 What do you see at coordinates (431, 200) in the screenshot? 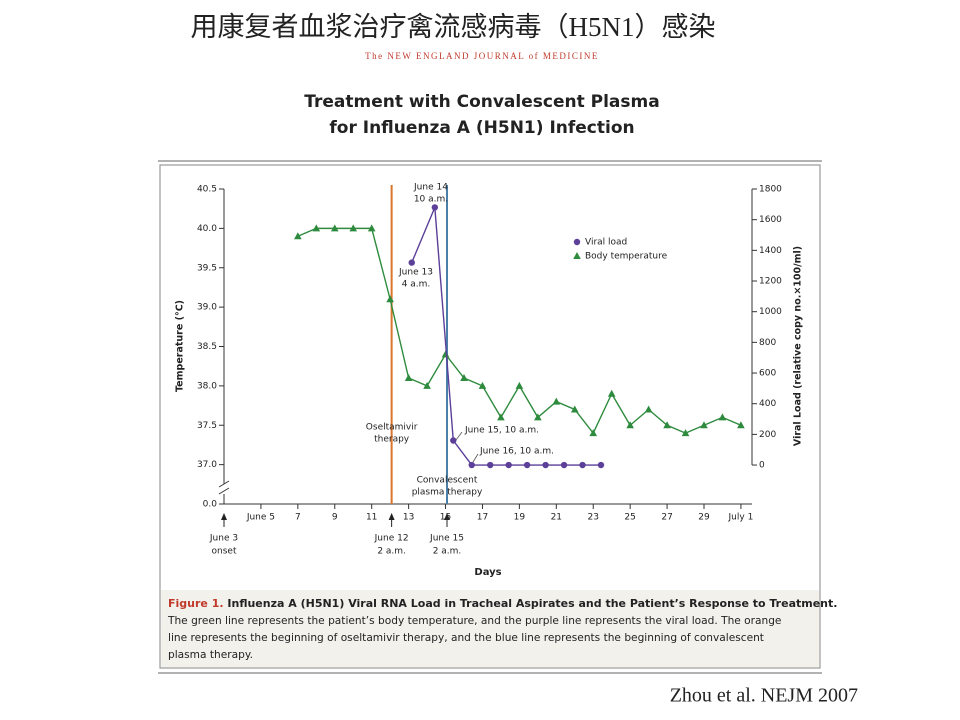
I see `annotation: 10 a.m.` at bounding box center [431, 200].